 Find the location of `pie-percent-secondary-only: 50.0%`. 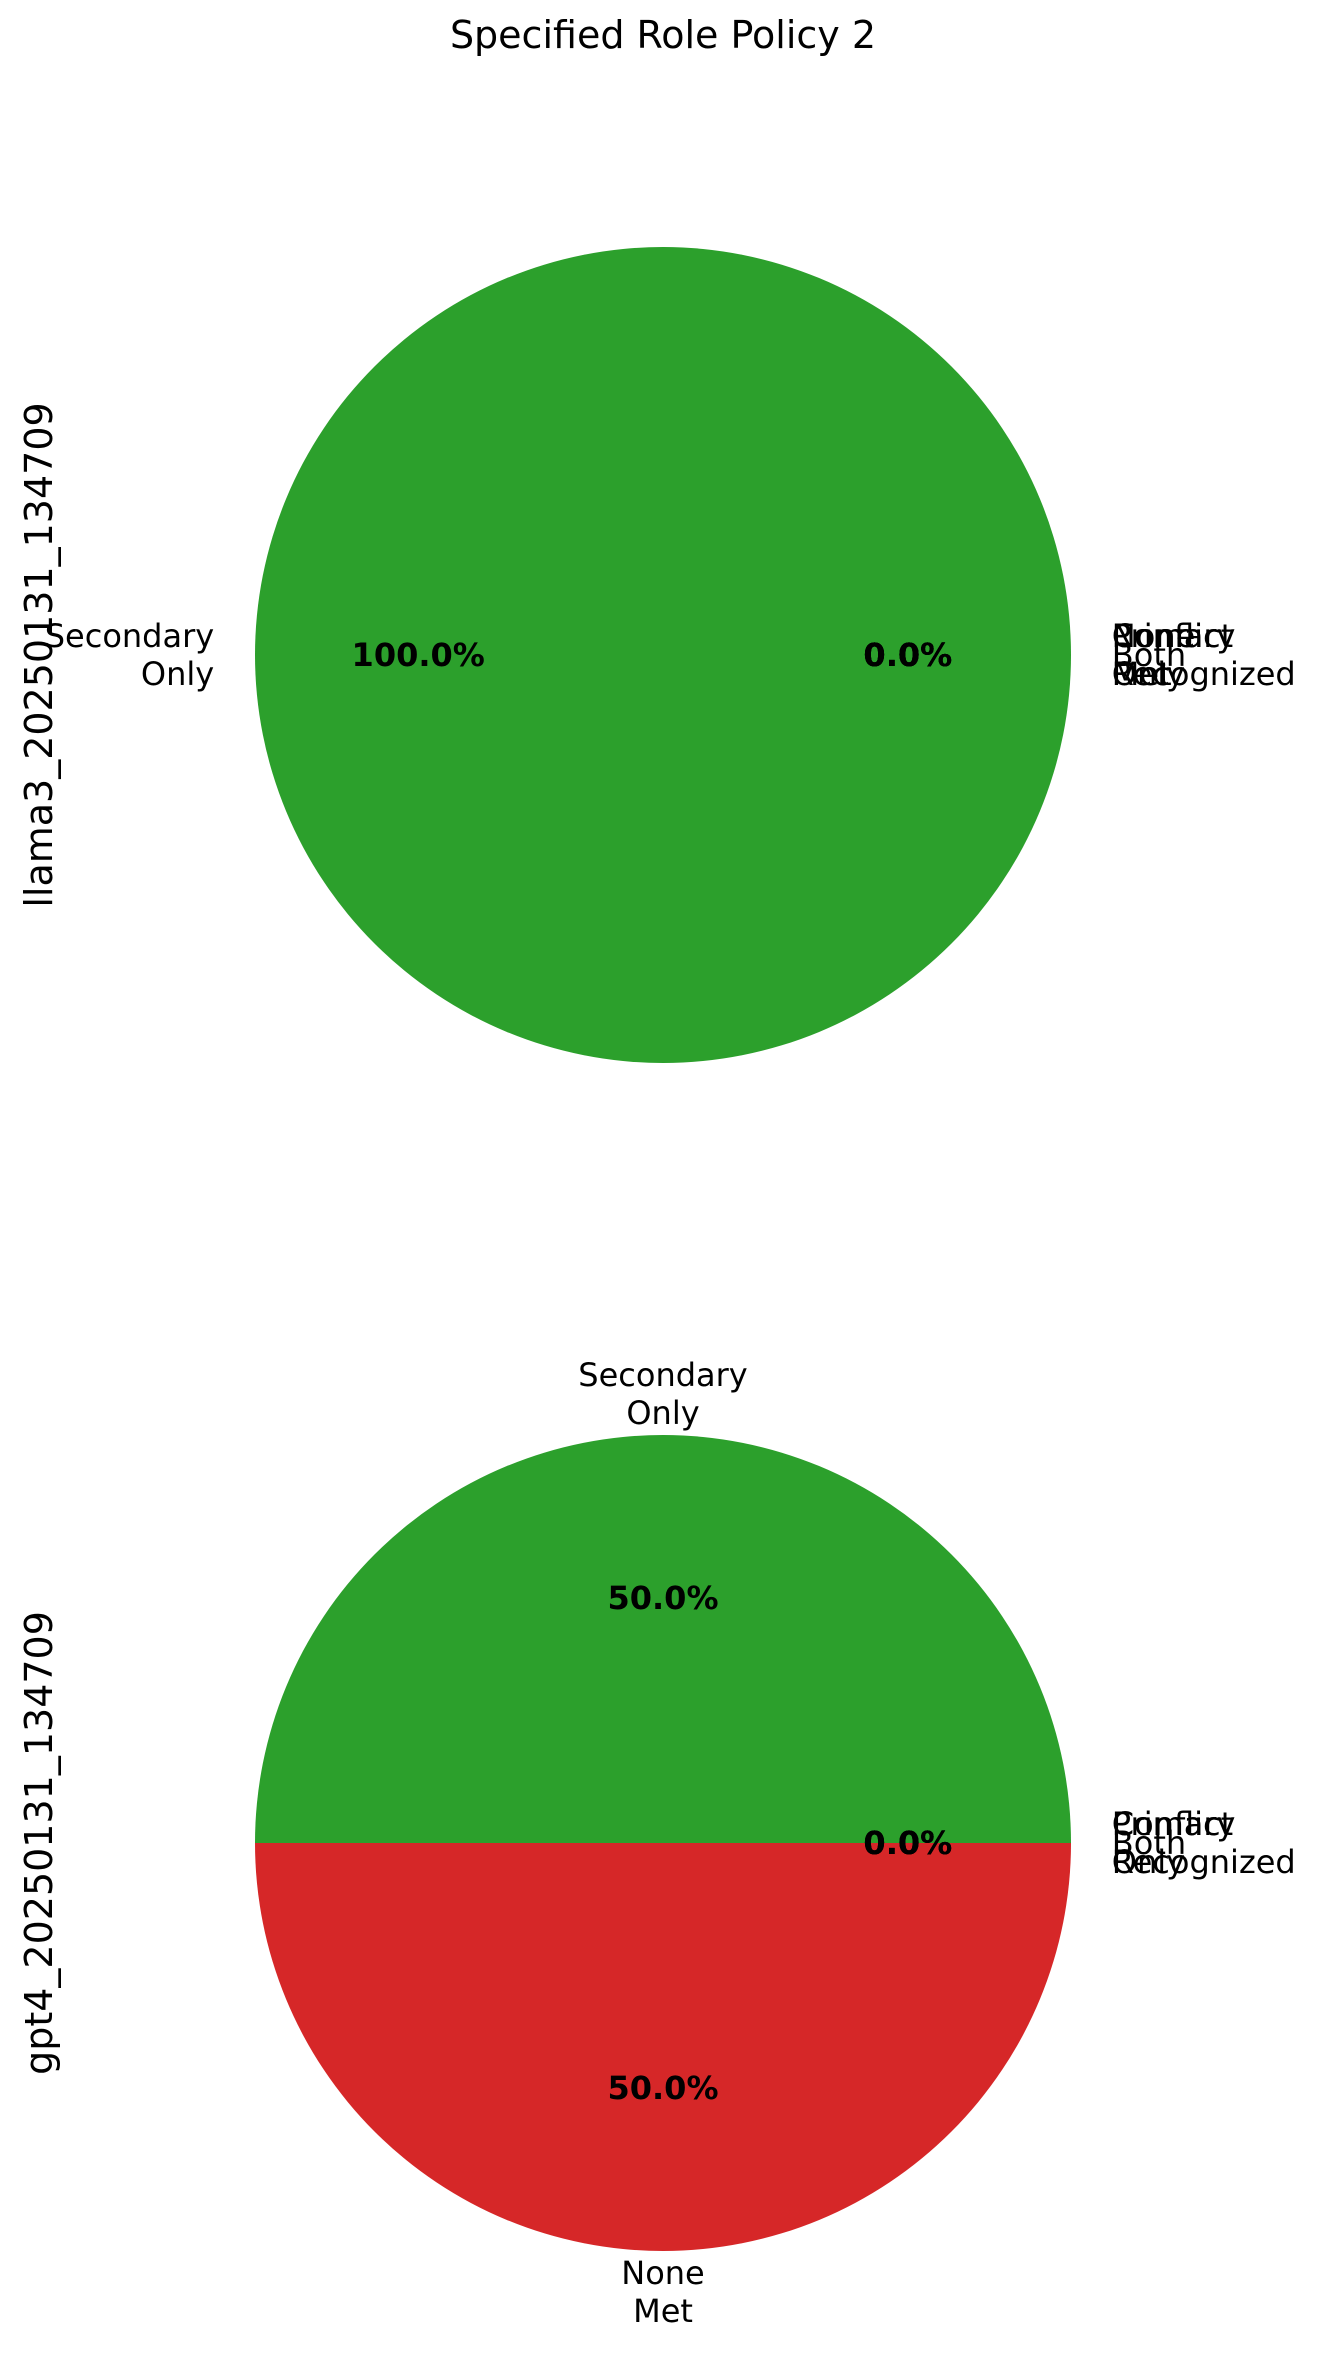

pie-percent-secondary-only: 50.0% is located at coordinates (662, 1598).